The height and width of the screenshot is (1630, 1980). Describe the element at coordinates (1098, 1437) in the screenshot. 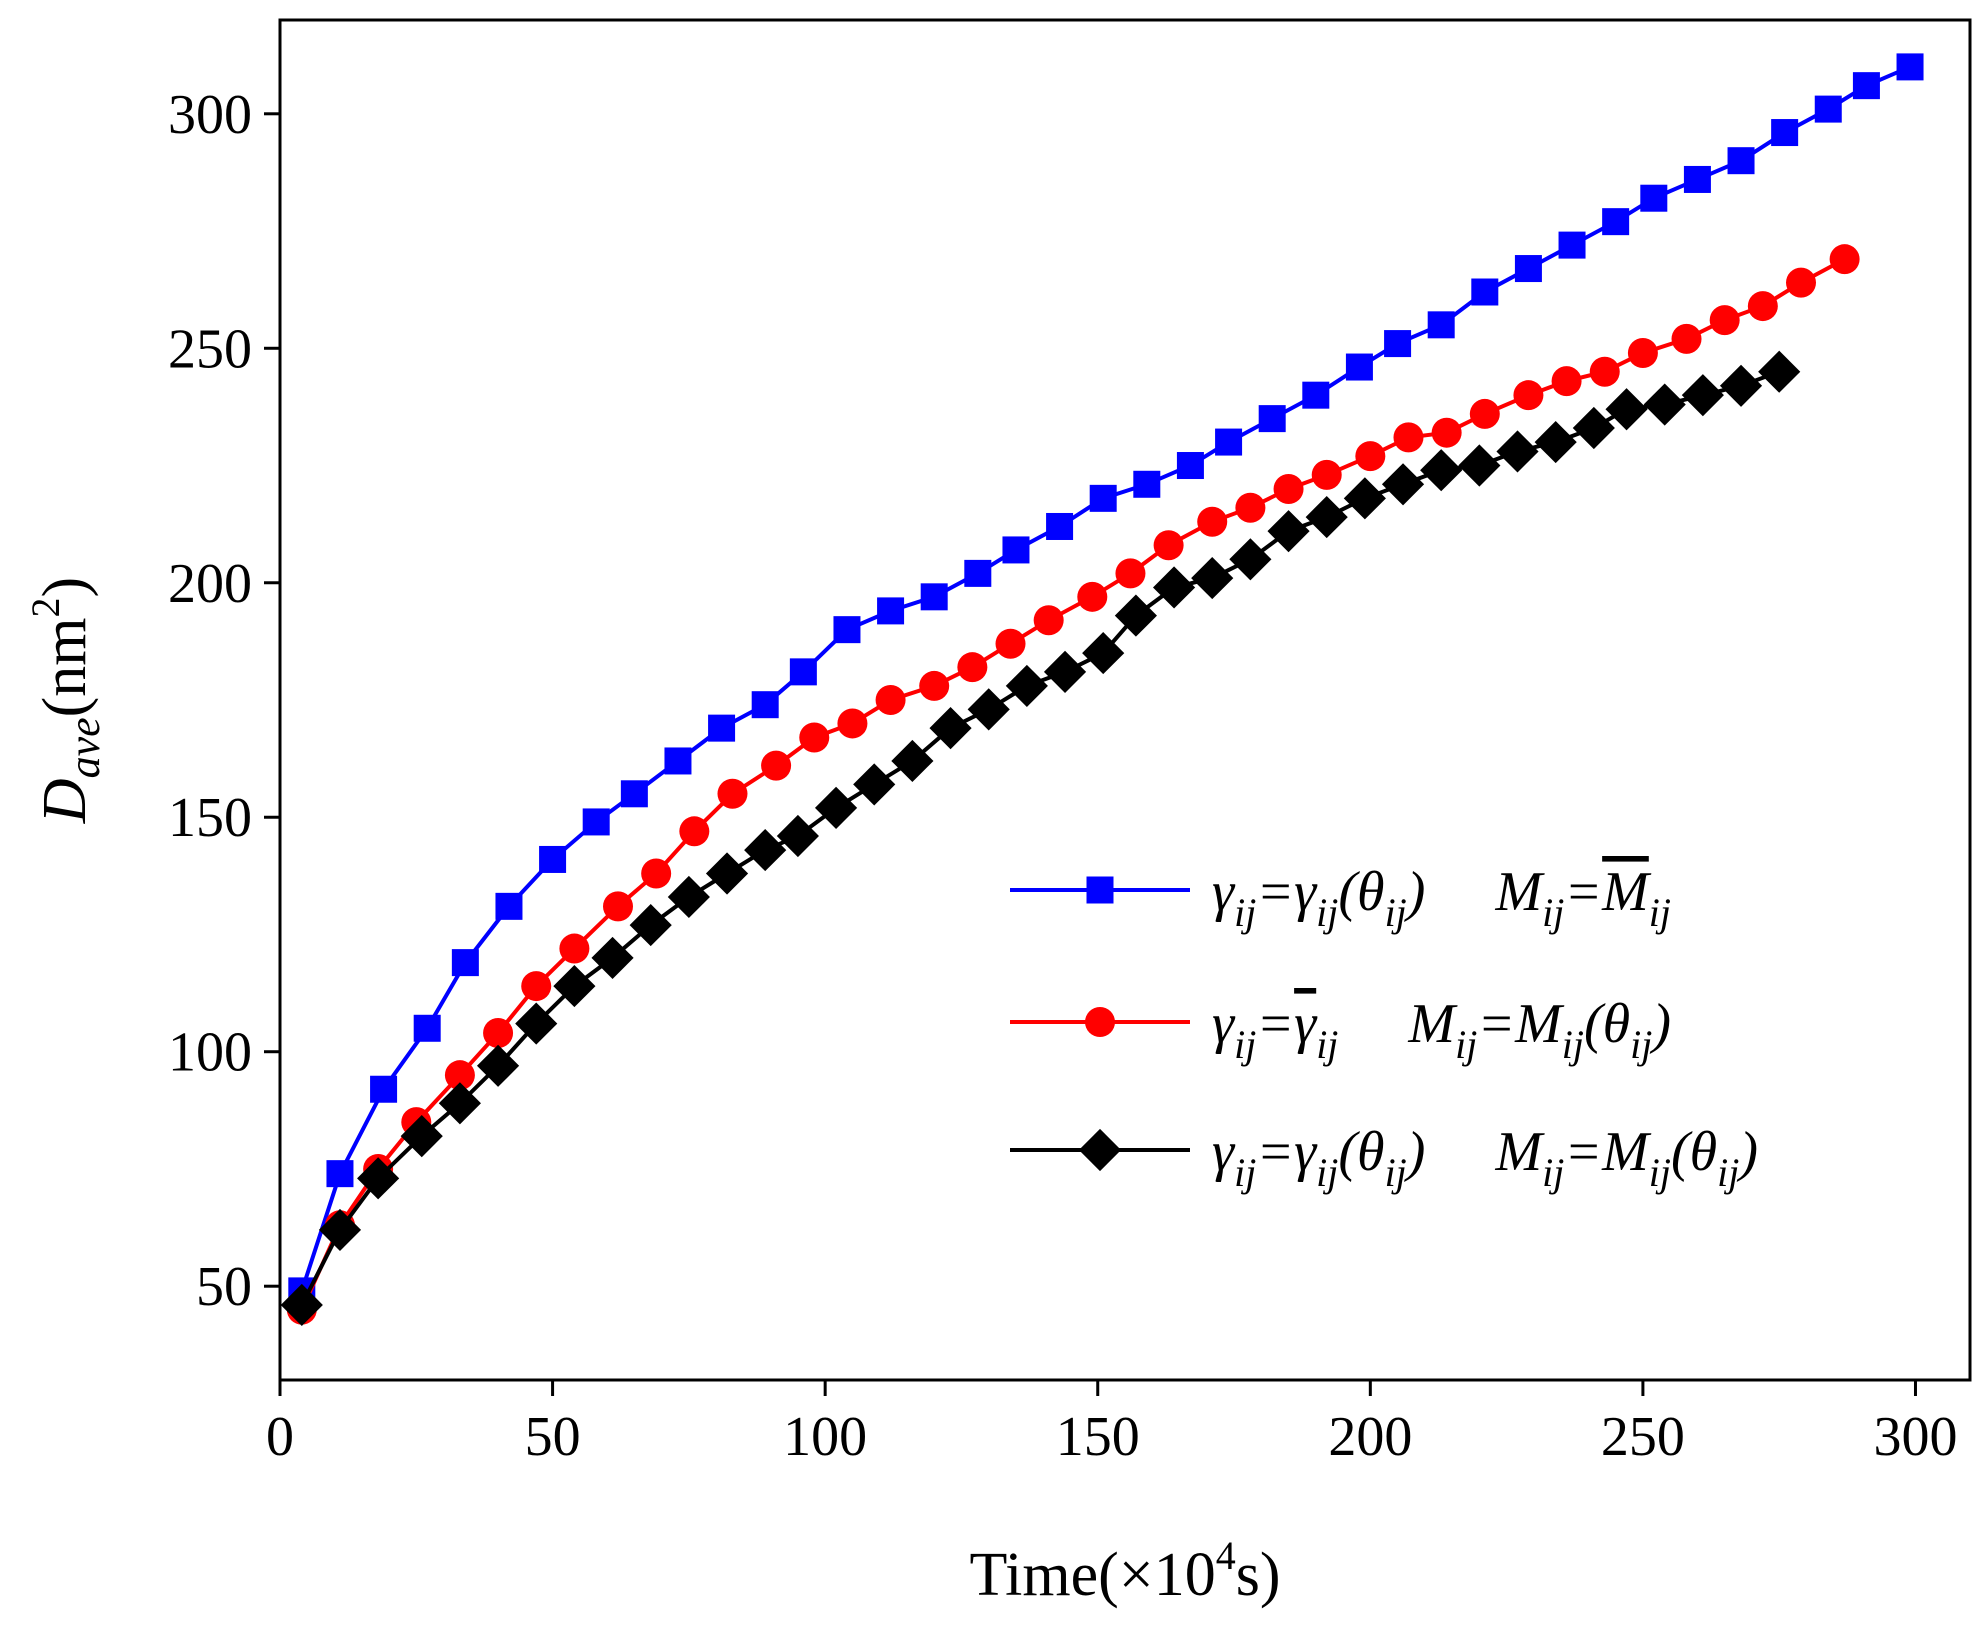

I see `x-tick-label: 150` at that location.